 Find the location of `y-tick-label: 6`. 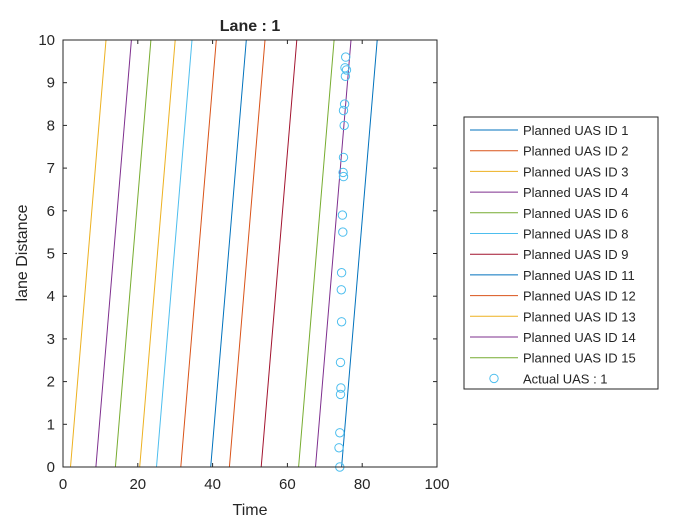

y-tick-label: 6 is located at coordinates (51, 211).